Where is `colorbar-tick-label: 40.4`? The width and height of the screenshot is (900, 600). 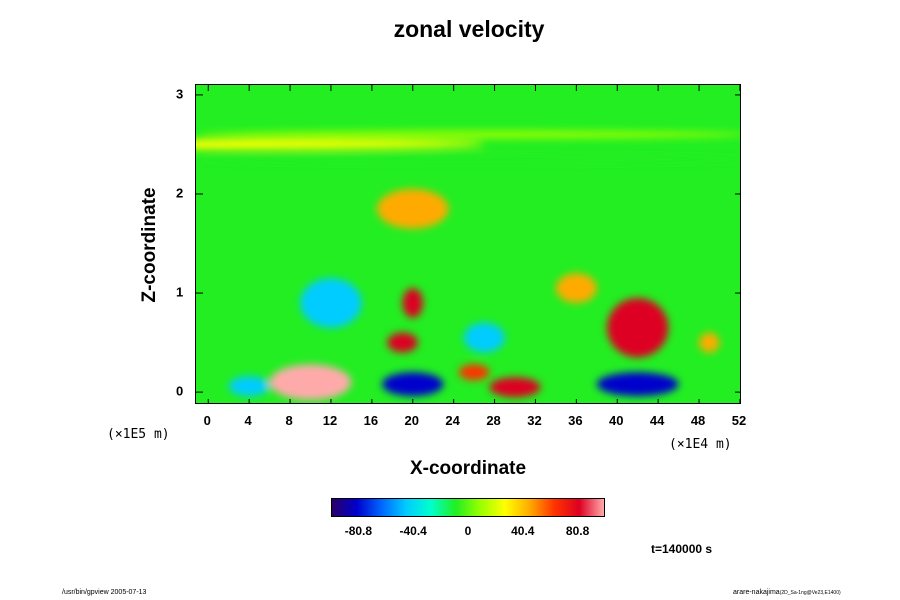
colorbar-tick-label: 40.4 is located at coordinates (523, 531).